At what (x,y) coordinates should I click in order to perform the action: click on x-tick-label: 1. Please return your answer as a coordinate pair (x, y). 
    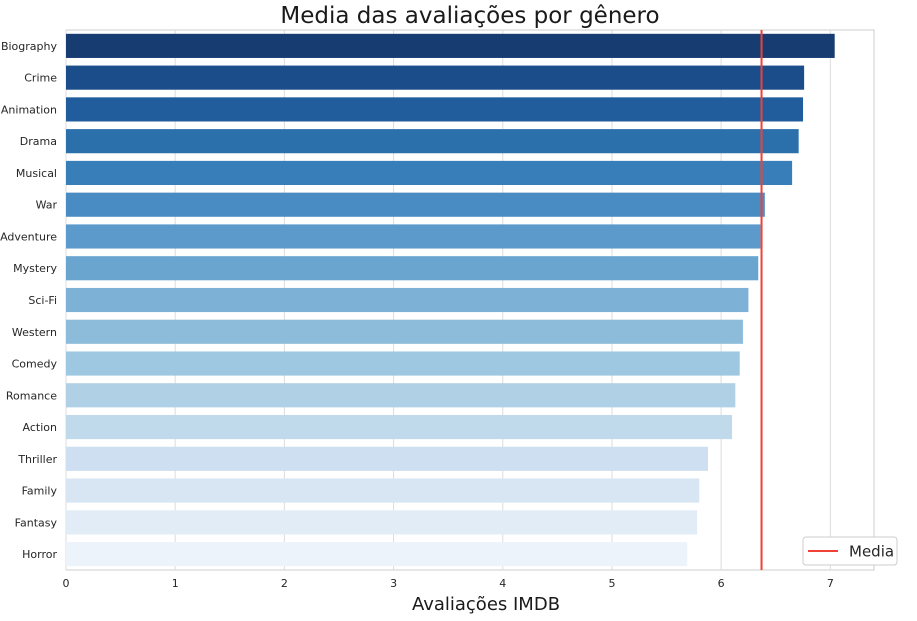
    Looking at the image, I should click on (175, 583).